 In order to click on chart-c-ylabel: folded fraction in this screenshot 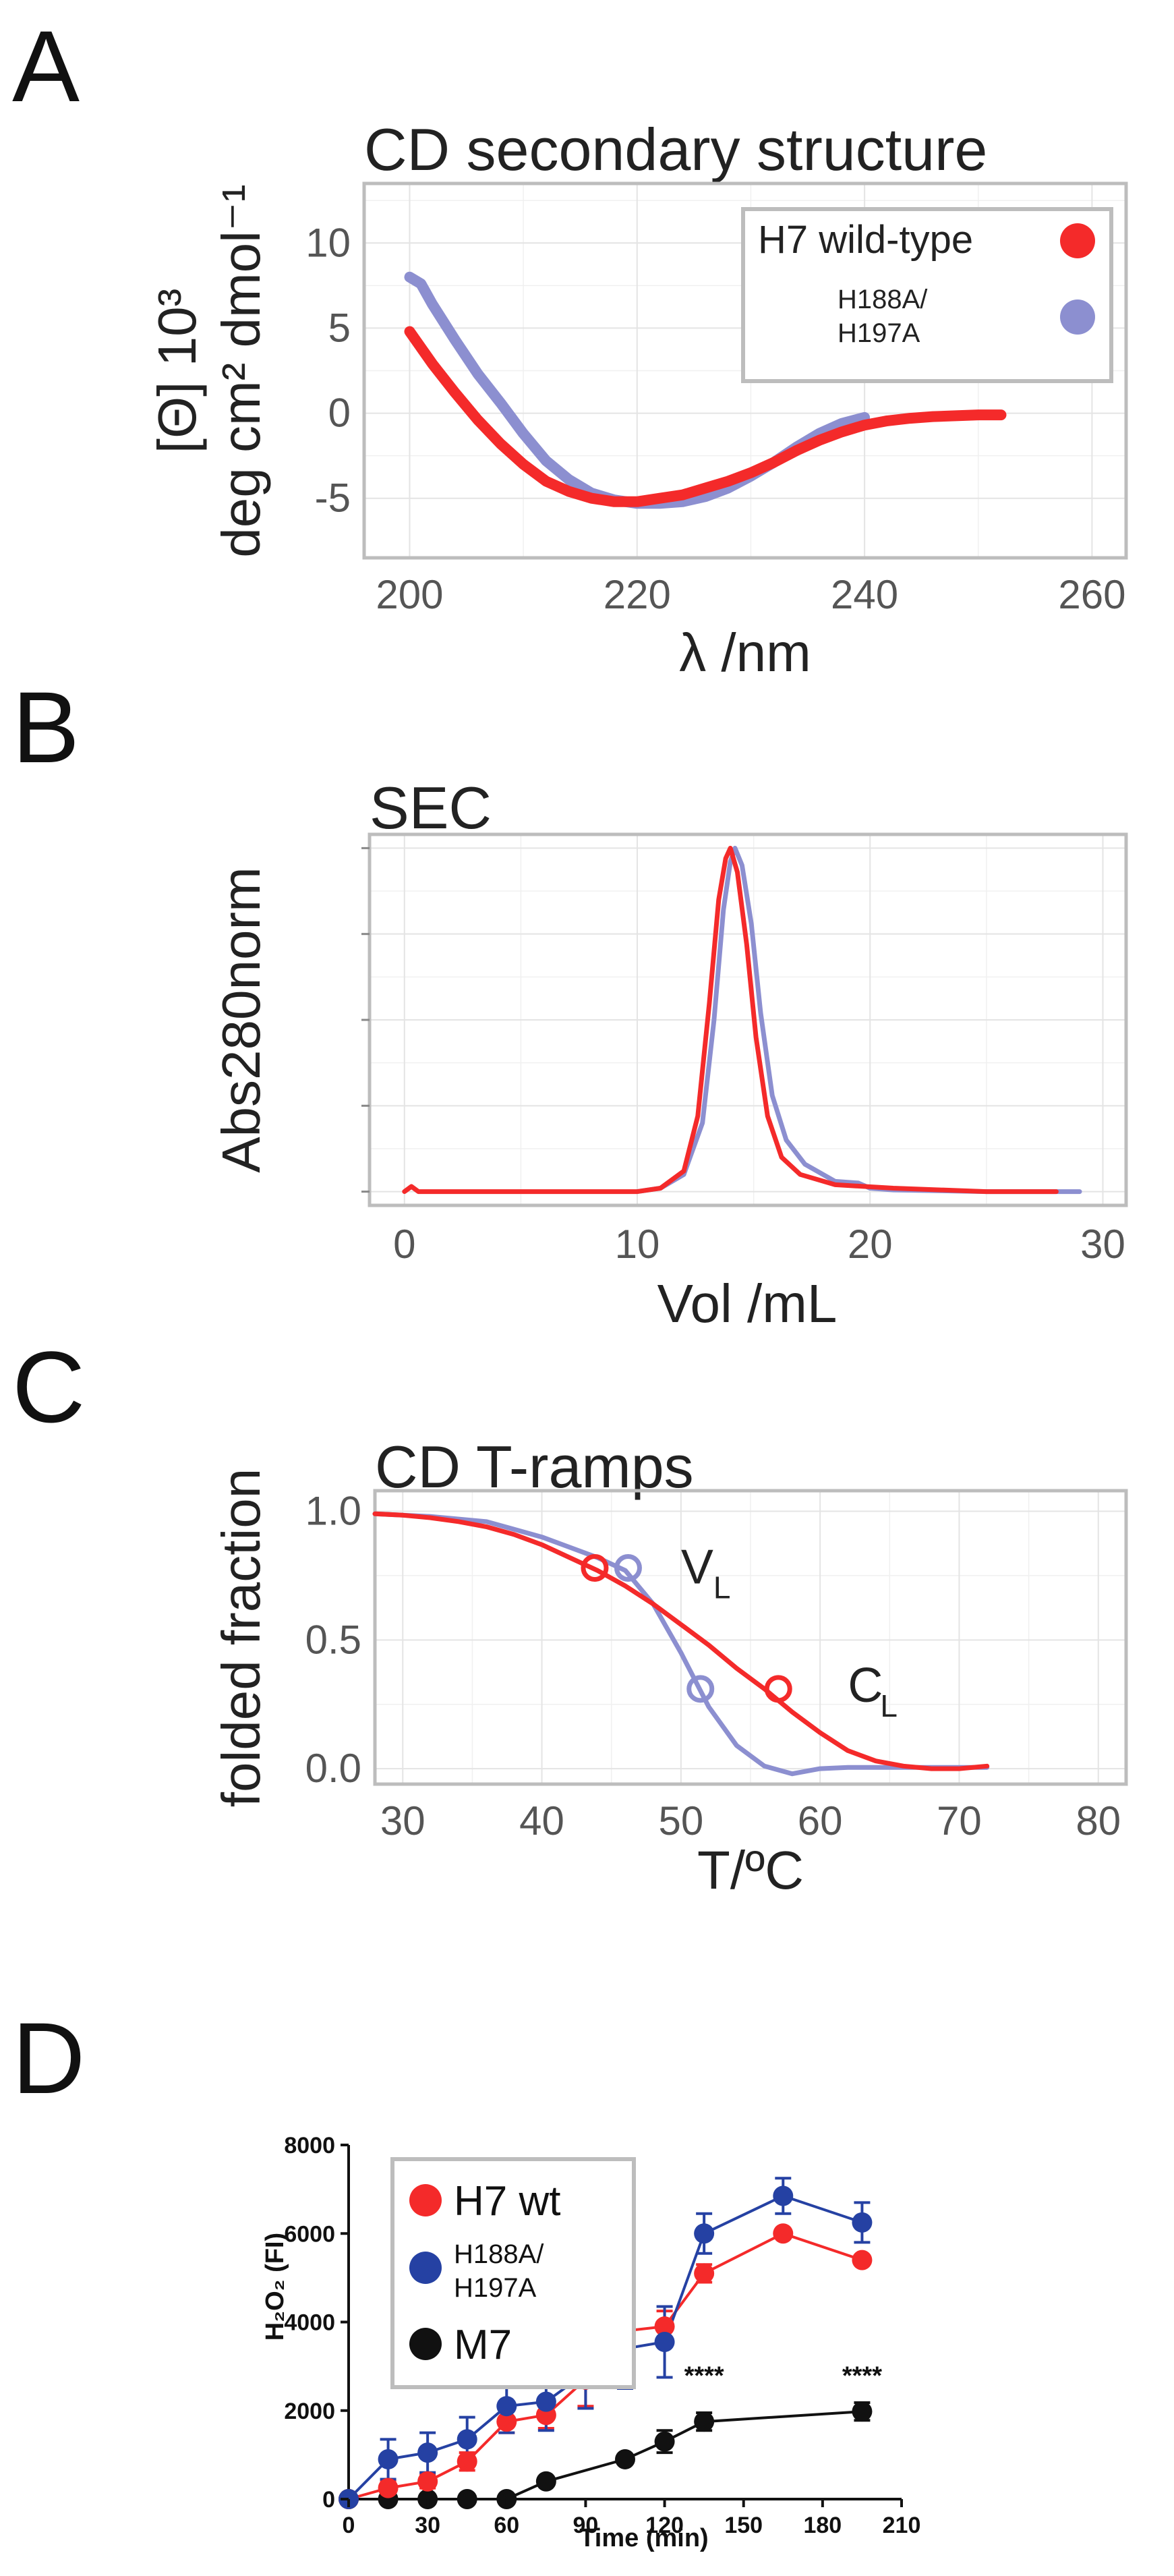, I will do `click(241, 1638)`.